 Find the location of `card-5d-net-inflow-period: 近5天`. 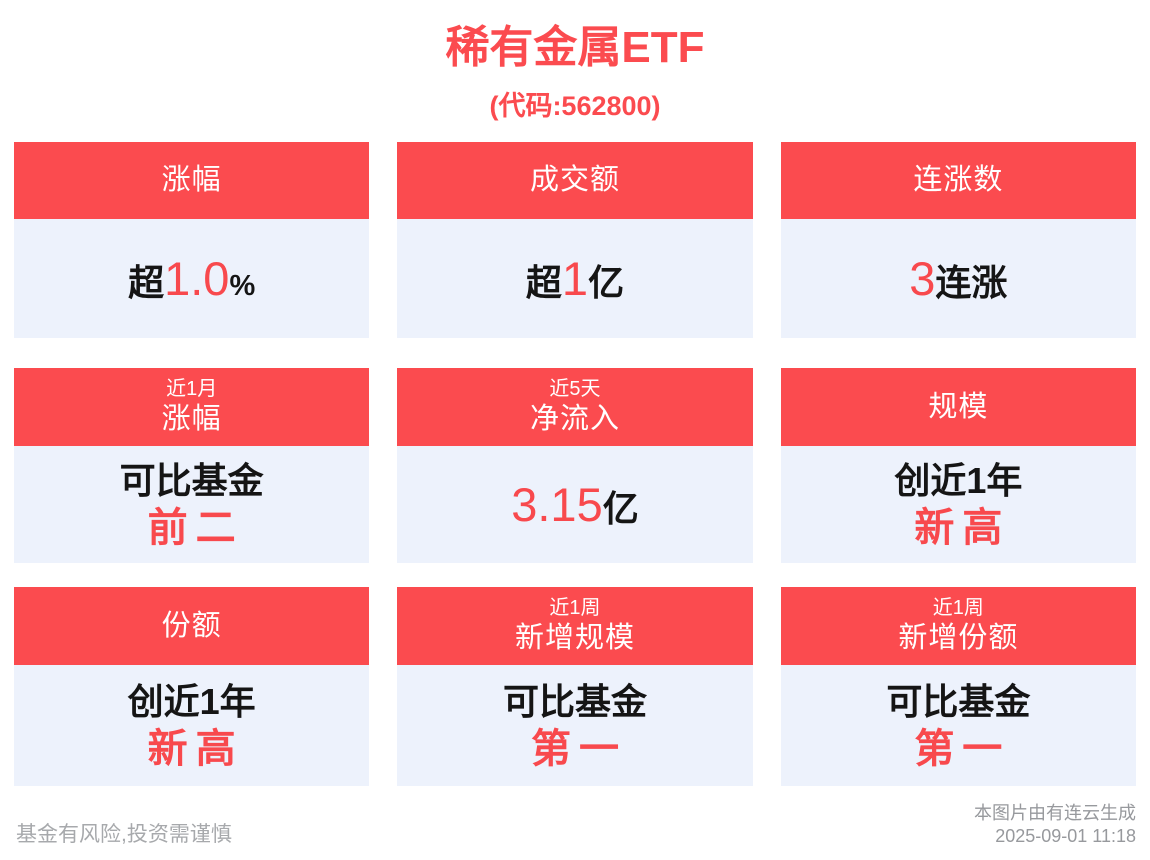

card-5d-net-inflow-period: 近5天 is located at coordinates (575, 389).